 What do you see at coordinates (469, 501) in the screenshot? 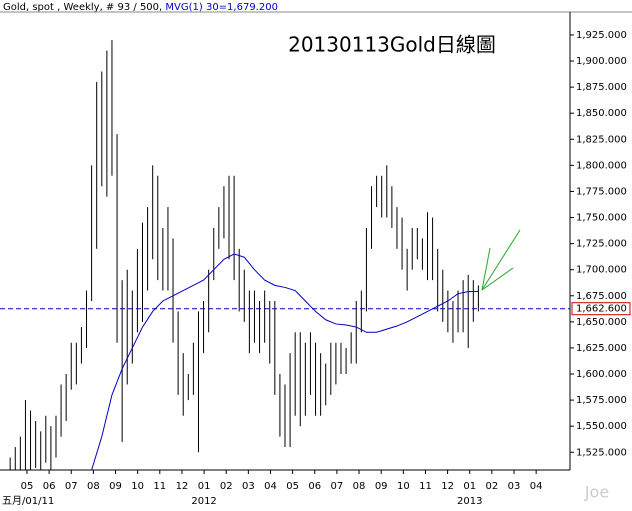
I see `year-label: 2013` at bounding box center [469, 501].